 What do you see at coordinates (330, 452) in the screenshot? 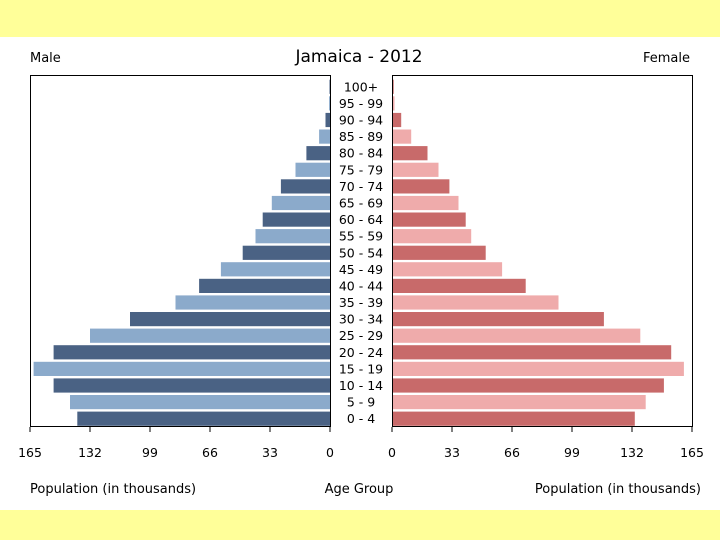
I see `male-axis-tick-label: 0` at bounding box center [330, 452].